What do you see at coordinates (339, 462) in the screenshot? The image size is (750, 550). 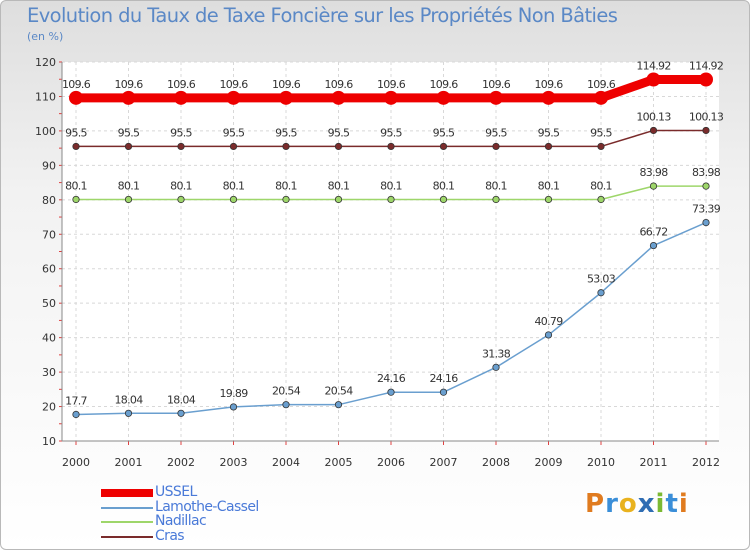 I see `x-tick-label: 2005` at bounding box center [339, 462].